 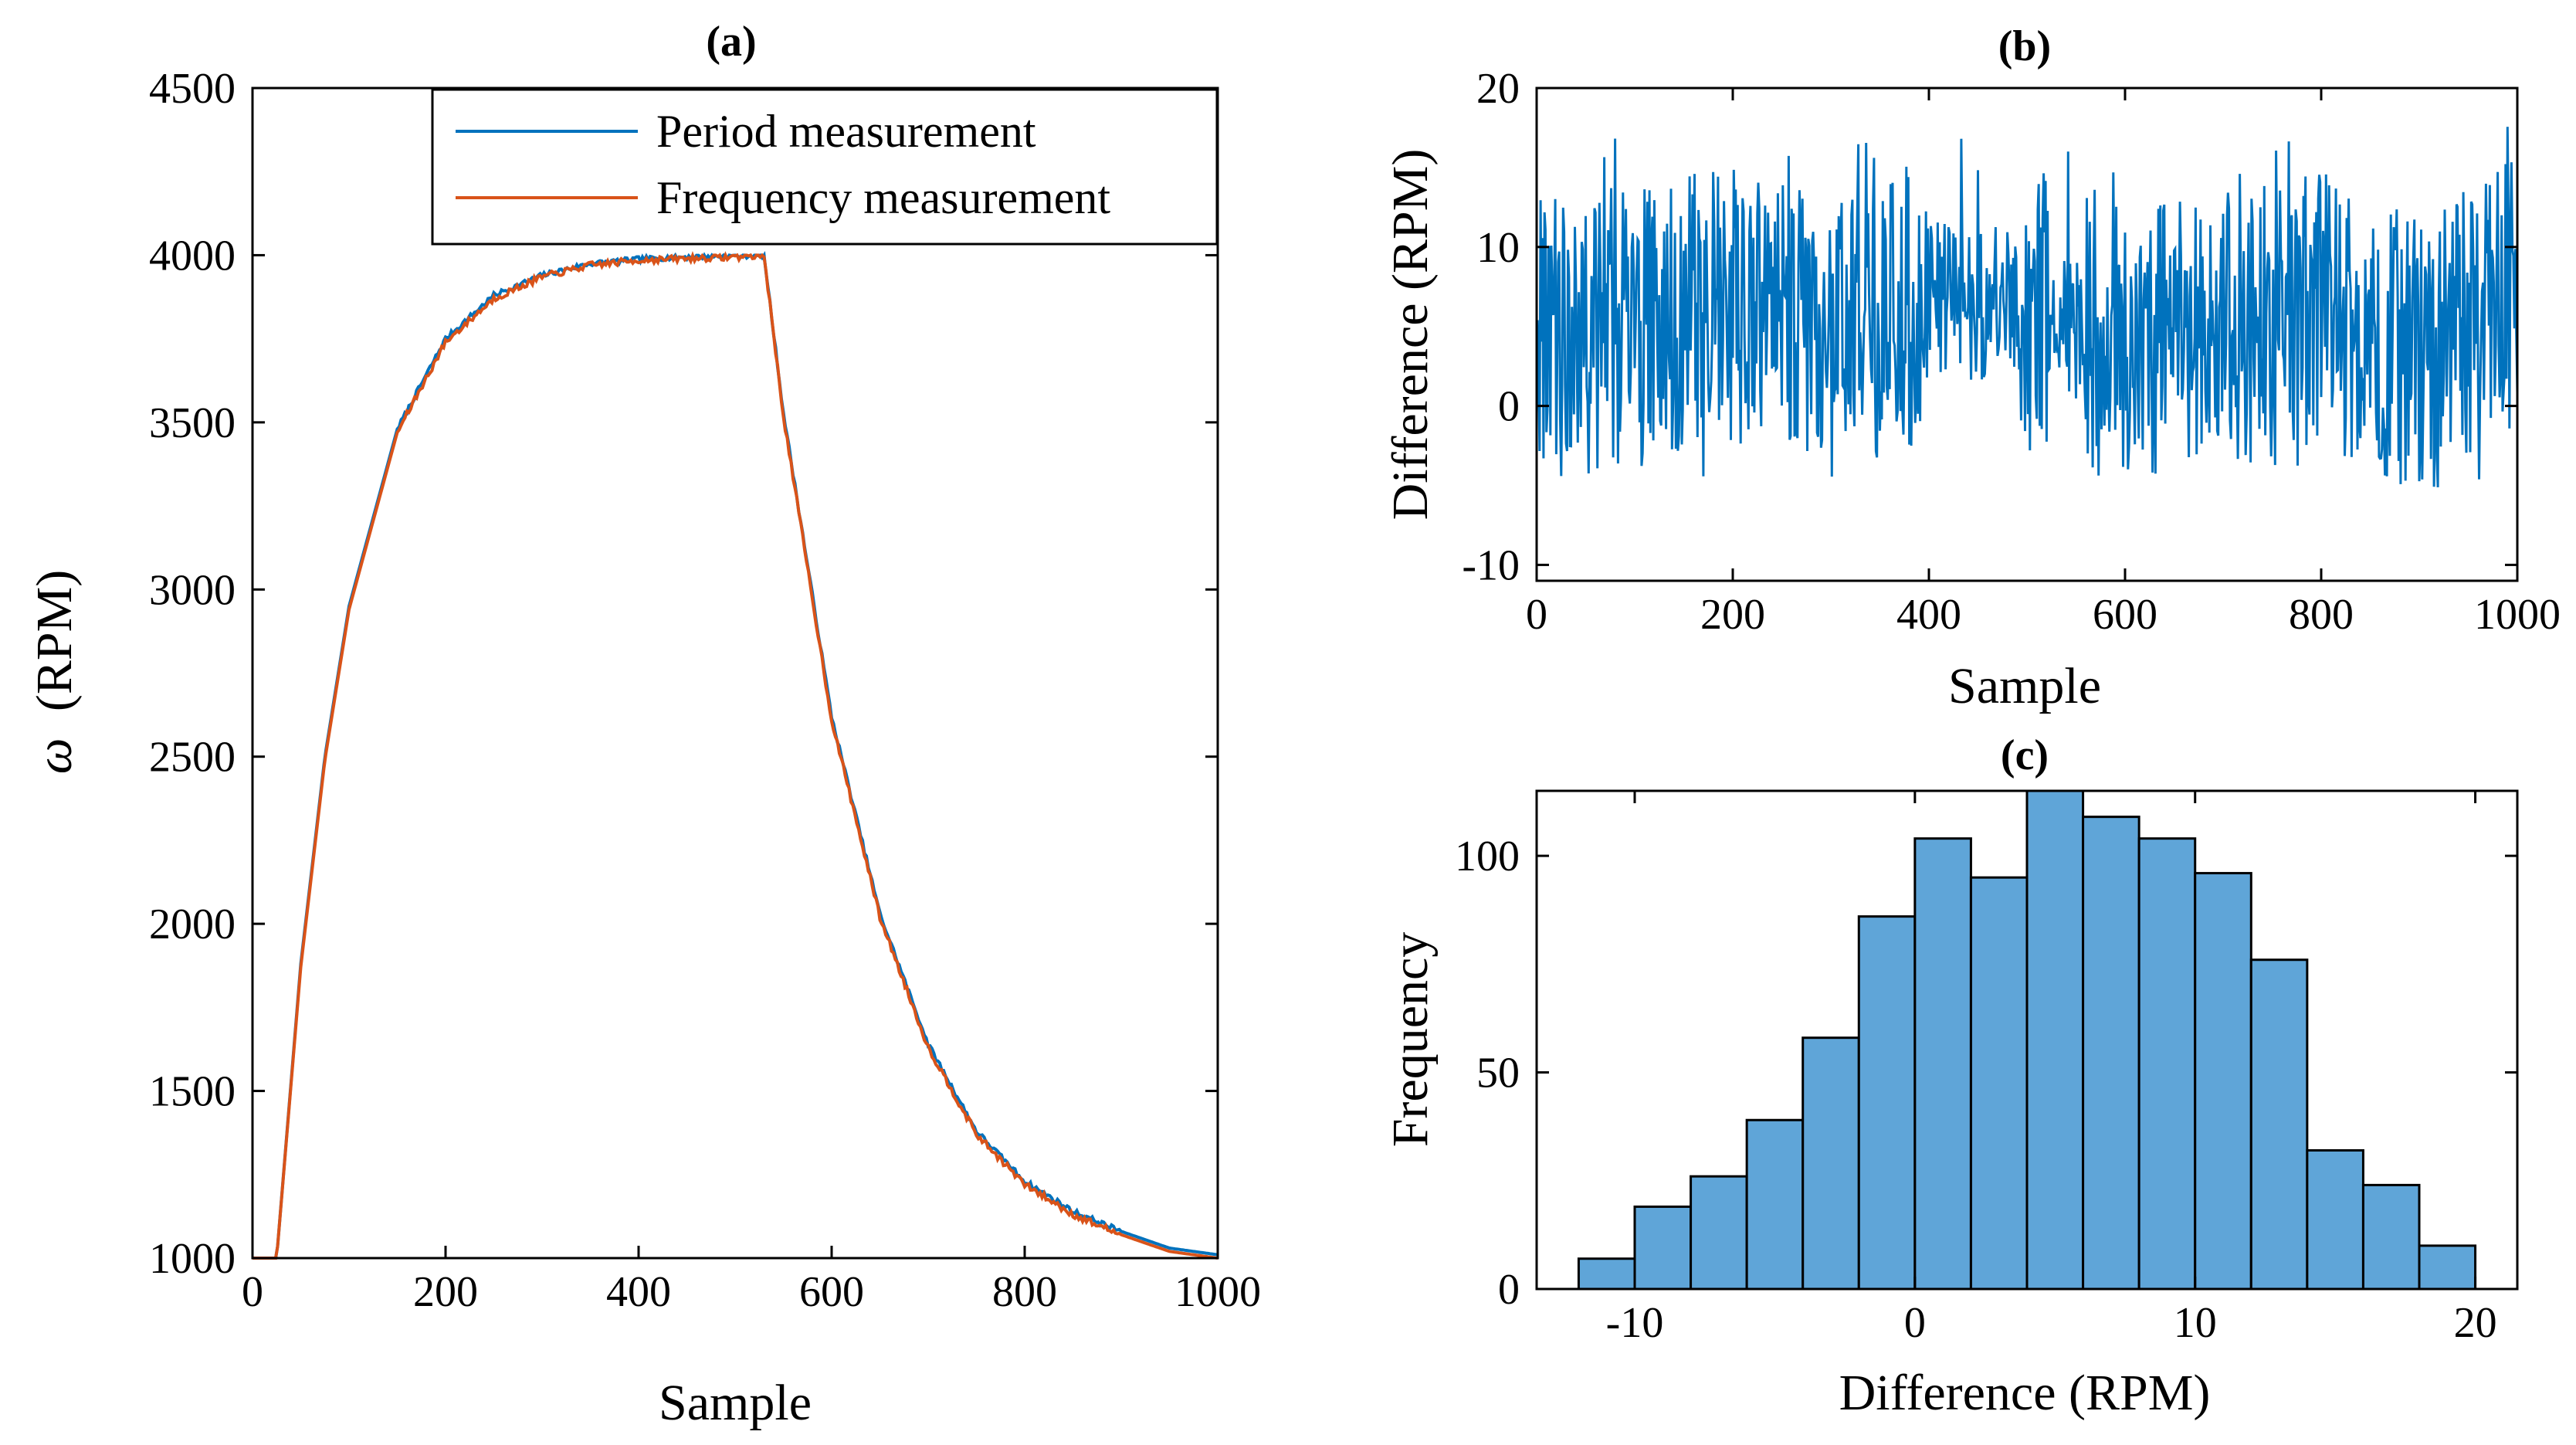 I want to click on c-xtick-label: 0, so click(x=1915, y=1323).